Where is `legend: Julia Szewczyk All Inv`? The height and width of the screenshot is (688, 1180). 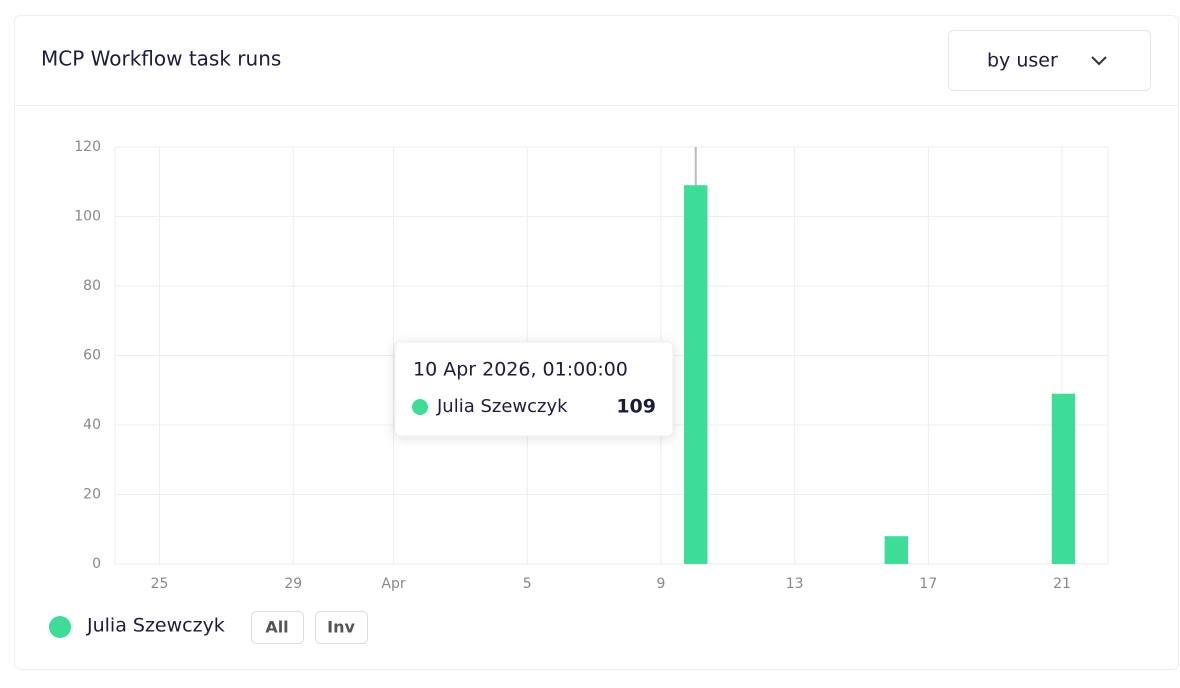
legend: Julia Szewczyk All Inv is located at coordinates (208, 627).